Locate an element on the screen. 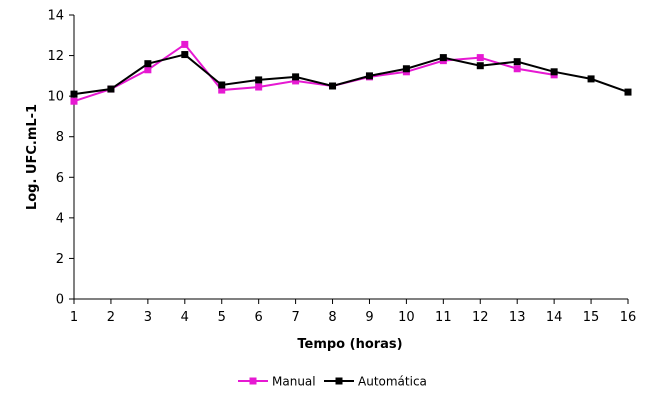  x-axis-ticks: 1 2 3 4 5 6 7 8 9 10 11 12 13 14 15 16 is located at coordinates (353, 312).